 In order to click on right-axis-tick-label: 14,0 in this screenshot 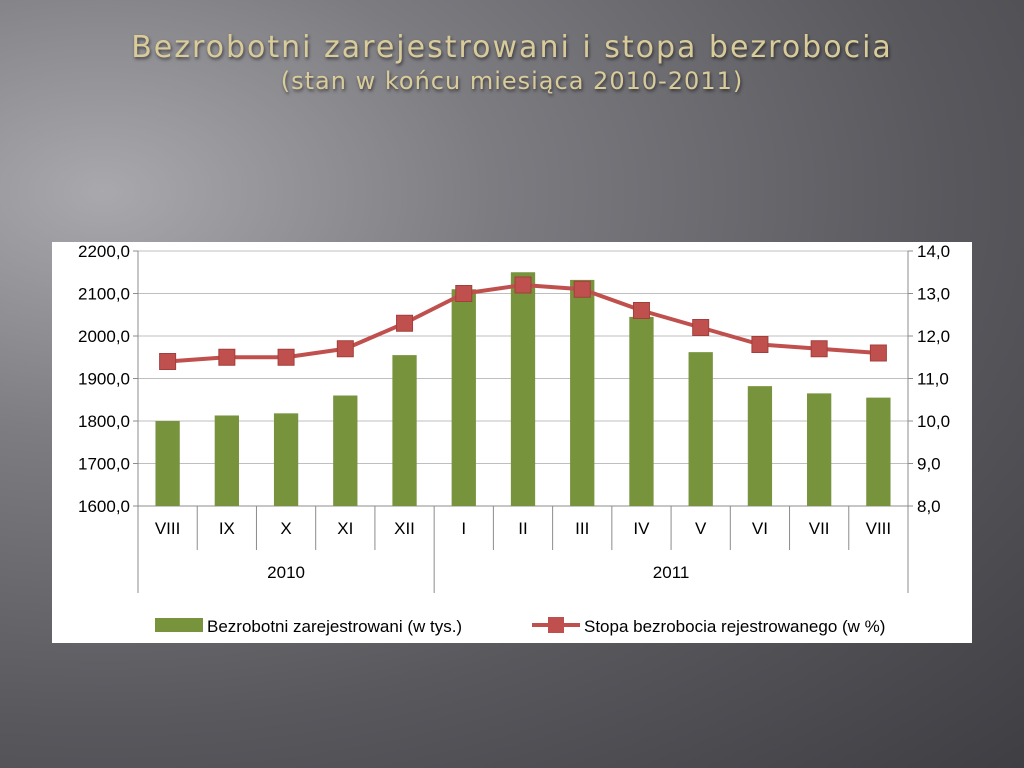, I will do `click(933, 251)`.